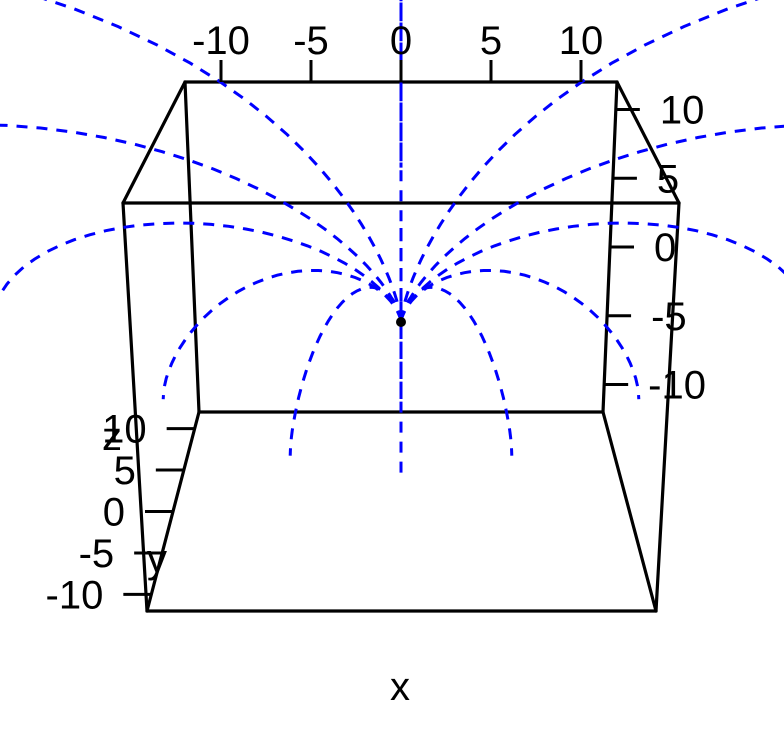  I want to click on x-axis: -10 -5 0 5 10, so click(397, 50).